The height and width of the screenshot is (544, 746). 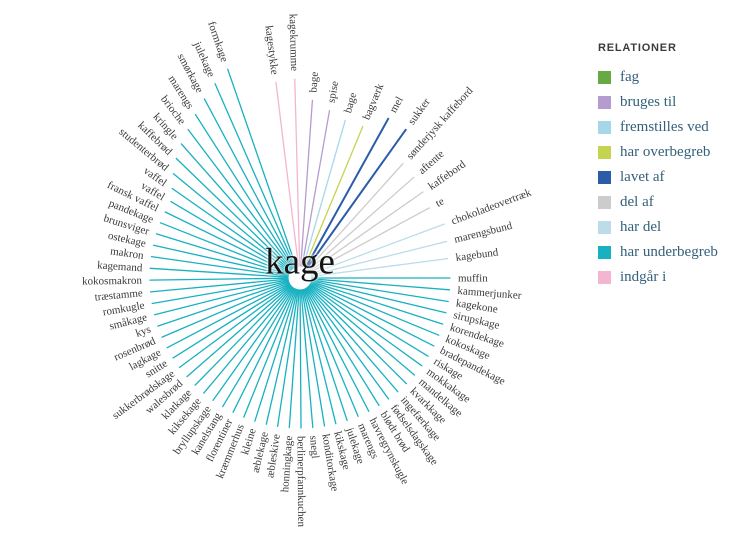 I want to click on node-label: kagestykke, so click(x=271, y=50).